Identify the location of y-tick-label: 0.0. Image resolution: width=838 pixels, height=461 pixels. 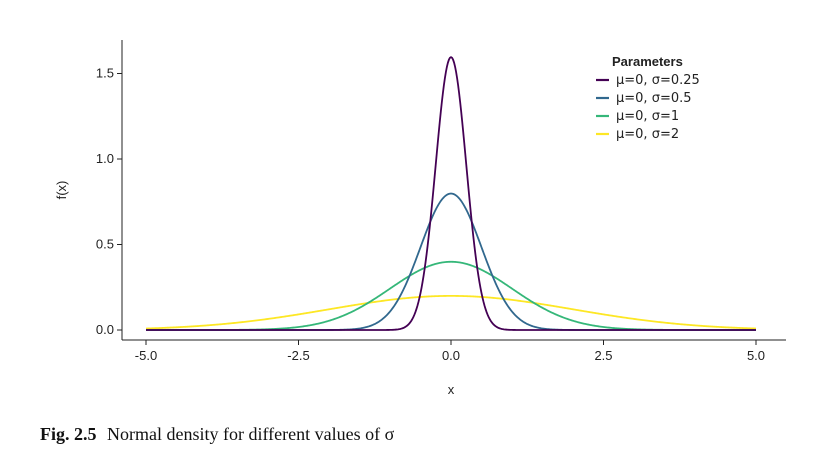
(105, 329).